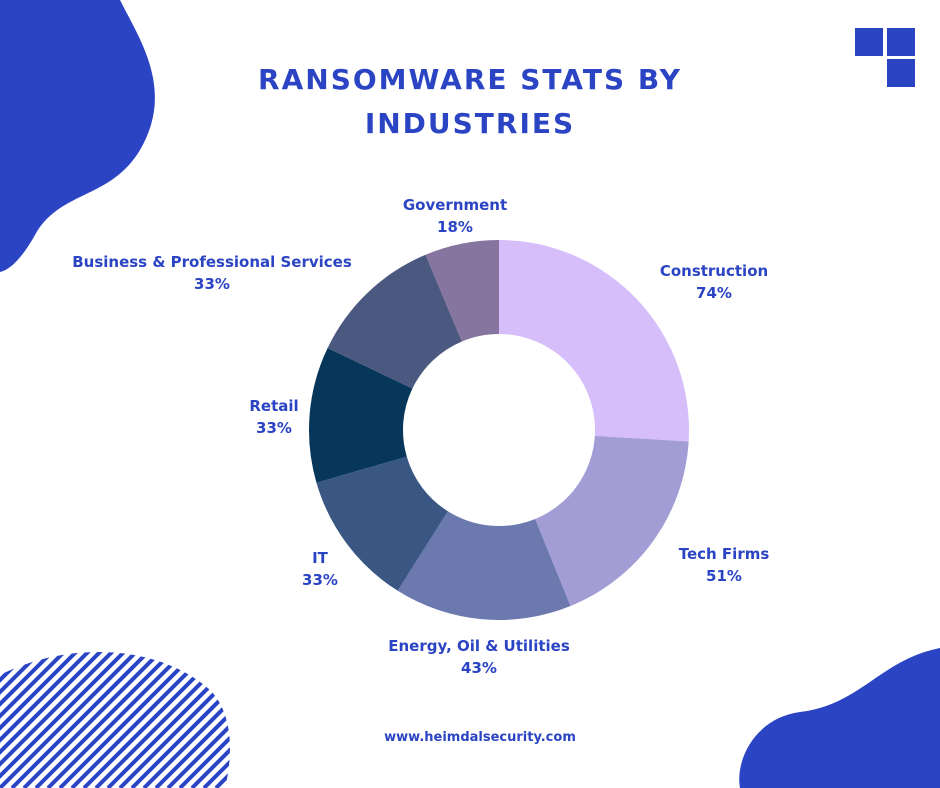 This screenshot has width=940, height=788. What do you see at coordinates (484, 566) in the screenshot?
I see `donut-slice-energy-oil-utilities` at bounding box center [484, 566].